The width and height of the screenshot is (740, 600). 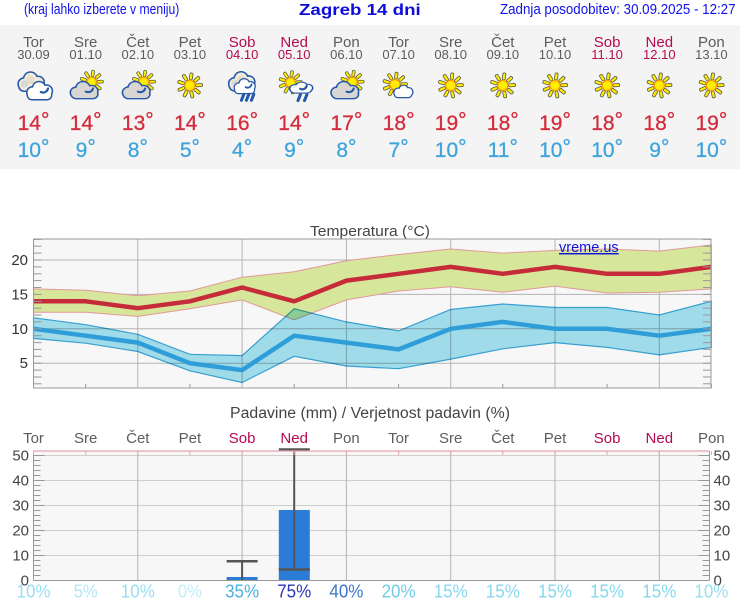 I want to click on svg-text: 15, so click(x=19, y=294).